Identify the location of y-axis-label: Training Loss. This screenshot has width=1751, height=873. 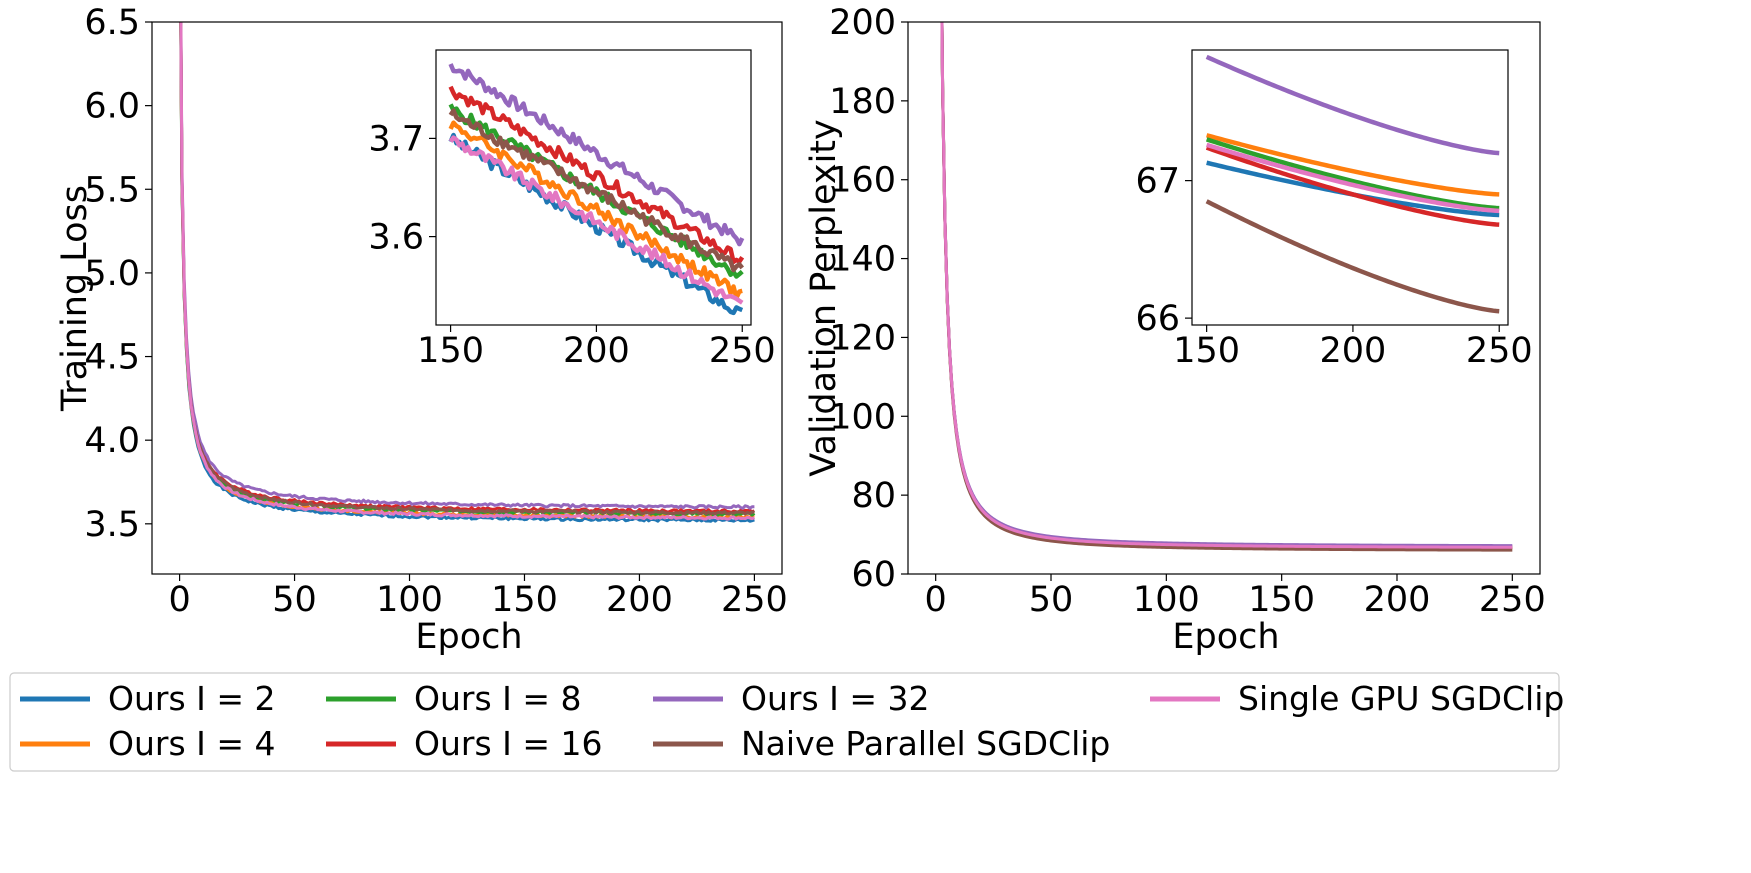
(75, 298).